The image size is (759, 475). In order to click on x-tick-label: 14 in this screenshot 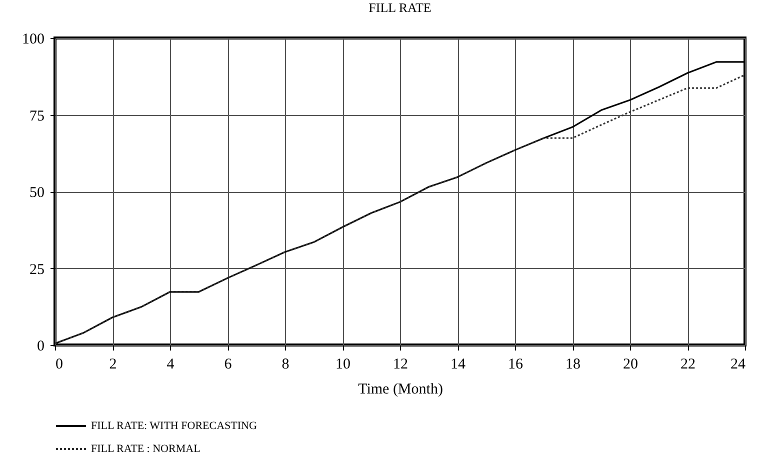, I will do `click(458, 364)`.